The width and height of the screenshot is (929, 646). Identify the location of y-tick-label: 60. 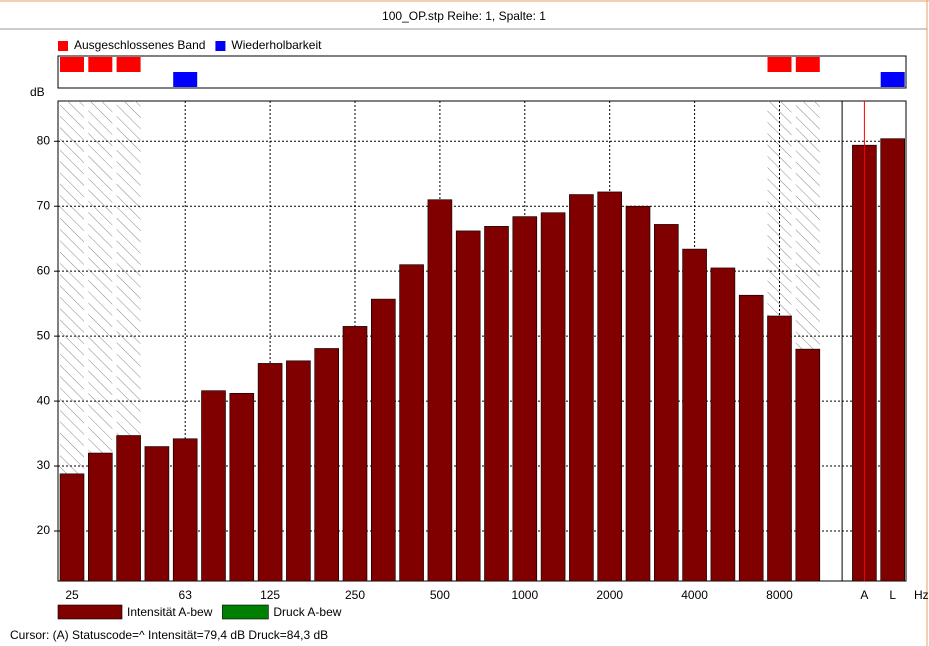
(44, 270).